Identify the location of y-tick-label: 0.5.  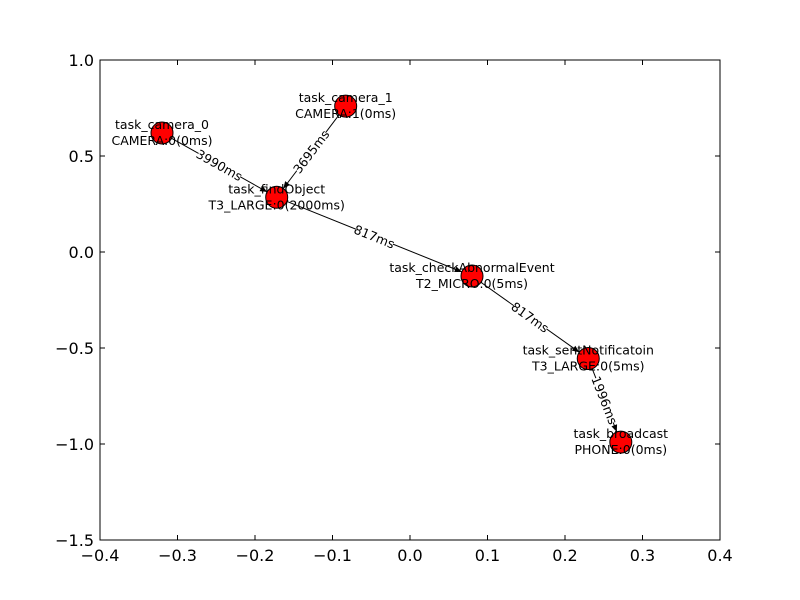
(81, 156).